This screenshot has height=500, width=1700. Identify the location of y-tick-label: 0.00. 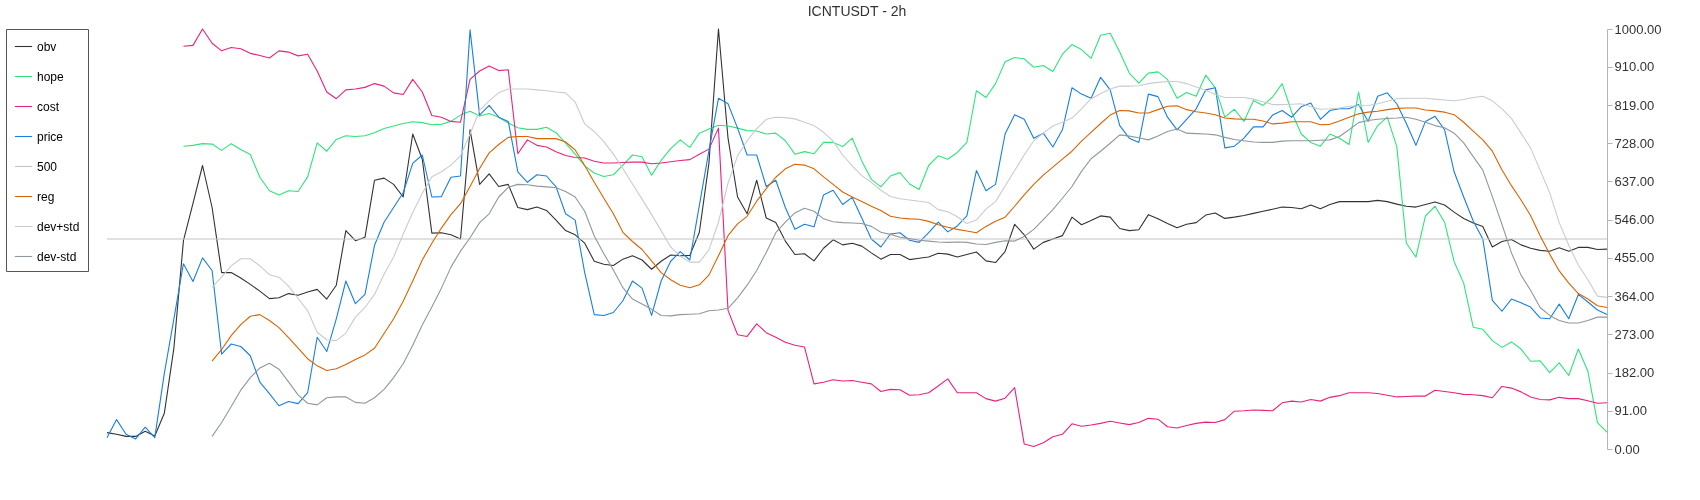
(1627, 449).